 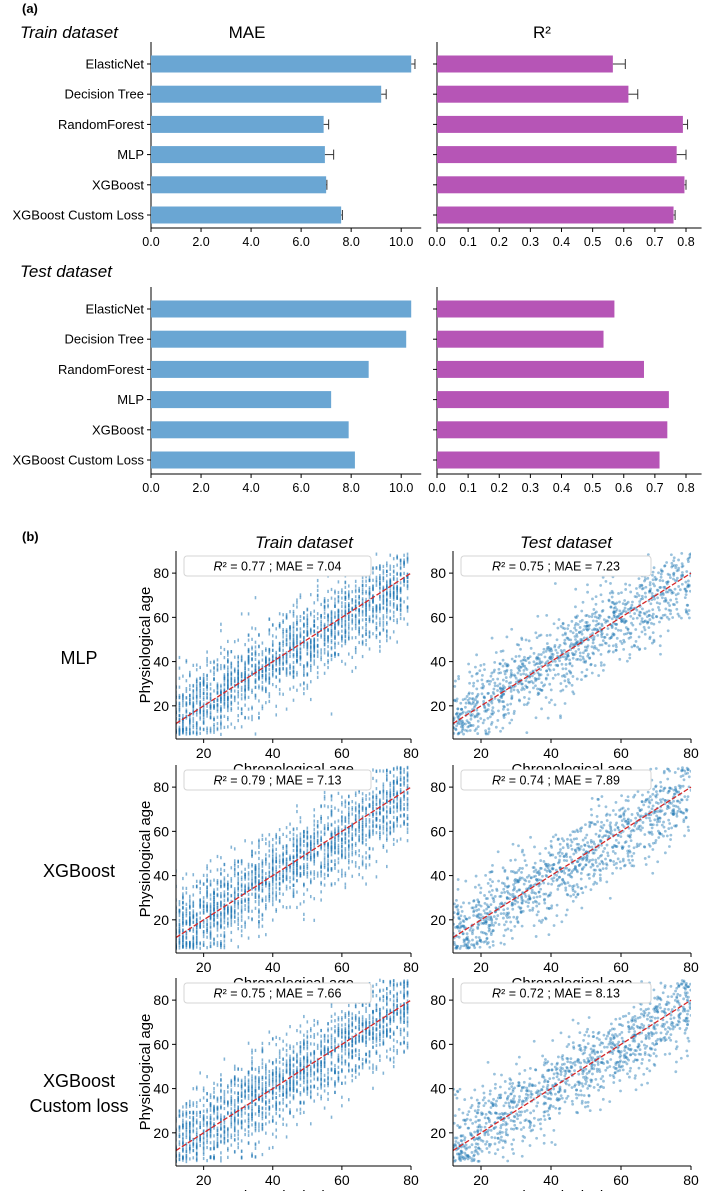 What do you see at coordinates (520, 339) in the screenshot?
I see `test-r2-bar` at bounding box center [520, 339].